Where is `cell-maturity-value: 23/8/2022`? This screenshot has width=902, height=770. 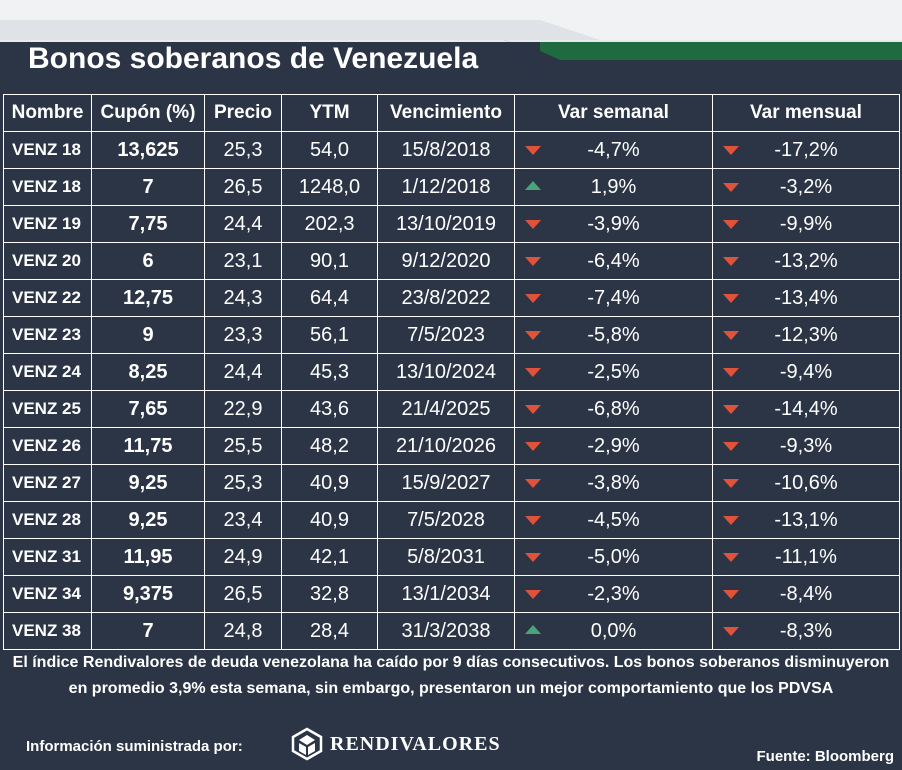
cell-maturity-value: 23/8/2022 is located at coordinates (446, 297).